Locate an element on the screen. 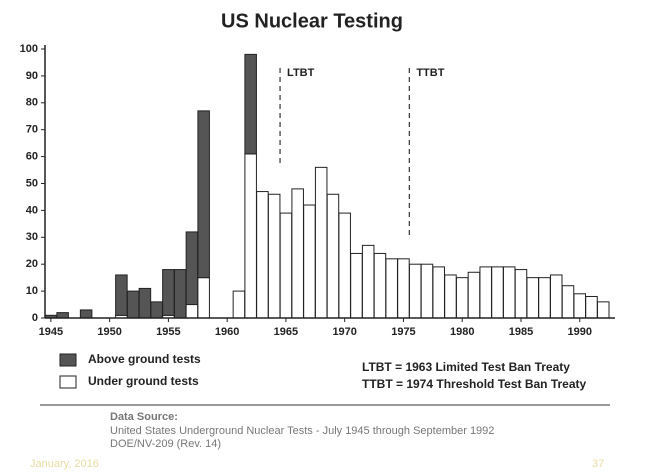 This screenshot has width=645, height=473. y-tick-label: 70 is located at coordinates (32, 130).